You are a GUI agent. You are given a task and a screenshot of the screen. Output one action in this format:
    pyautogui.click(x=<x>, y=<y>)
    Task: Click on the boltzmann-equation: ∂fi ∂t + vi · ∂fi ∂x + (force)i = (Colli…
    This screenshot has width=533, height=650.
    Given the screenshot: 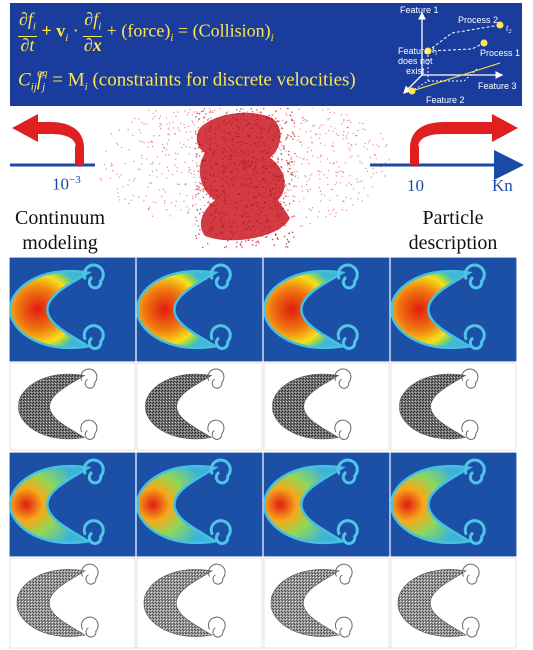 What is the action you would take?
    pyautogui.click(x=146, y=32)
    